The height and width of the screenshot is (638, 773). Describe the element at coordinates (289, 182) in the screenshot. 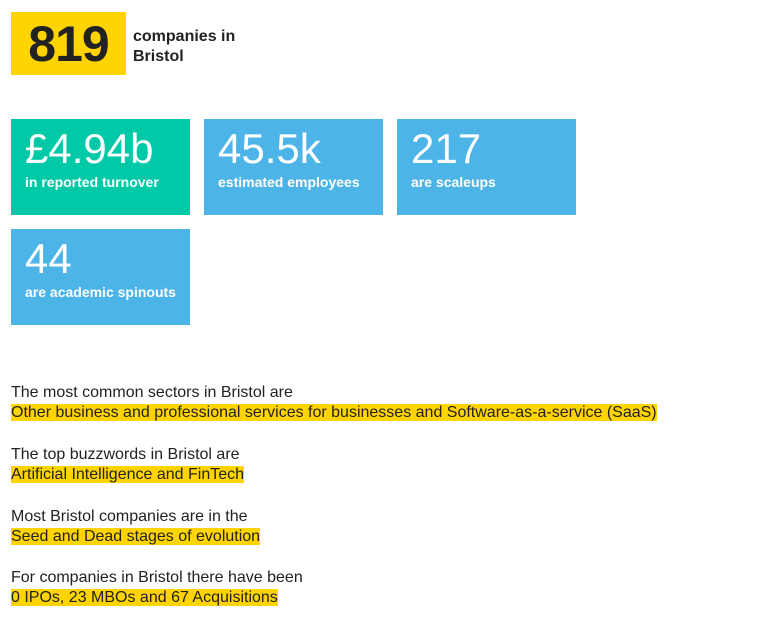

I see `stat-label: estimated employees` at that location.